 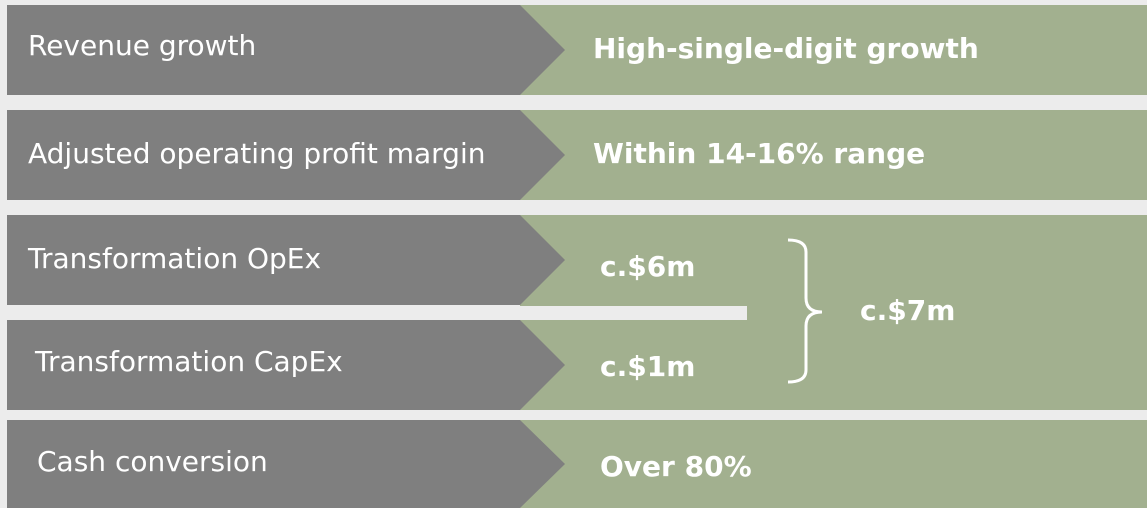 What do you see at coordinates (633, 313) in the screenshot?
I see `separator` at bounding box center [633, 313].